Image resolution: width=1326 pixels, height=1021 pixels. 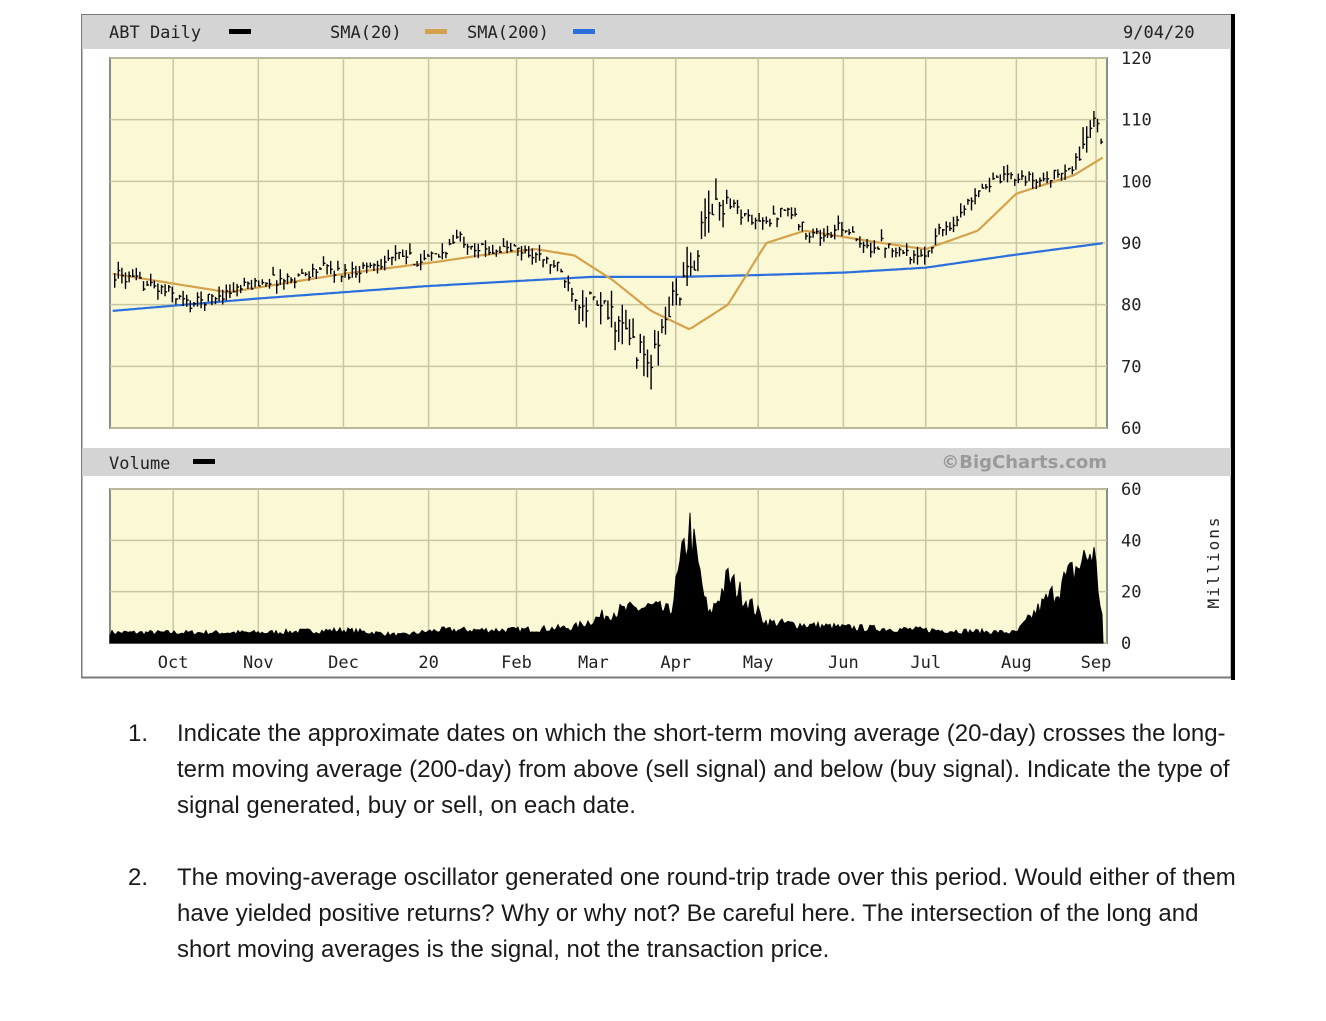 What do you see at coordinates (1131, 541) in the screenshot?
I see `volume-tick-label: 40` at bounding box center [1131, 541].